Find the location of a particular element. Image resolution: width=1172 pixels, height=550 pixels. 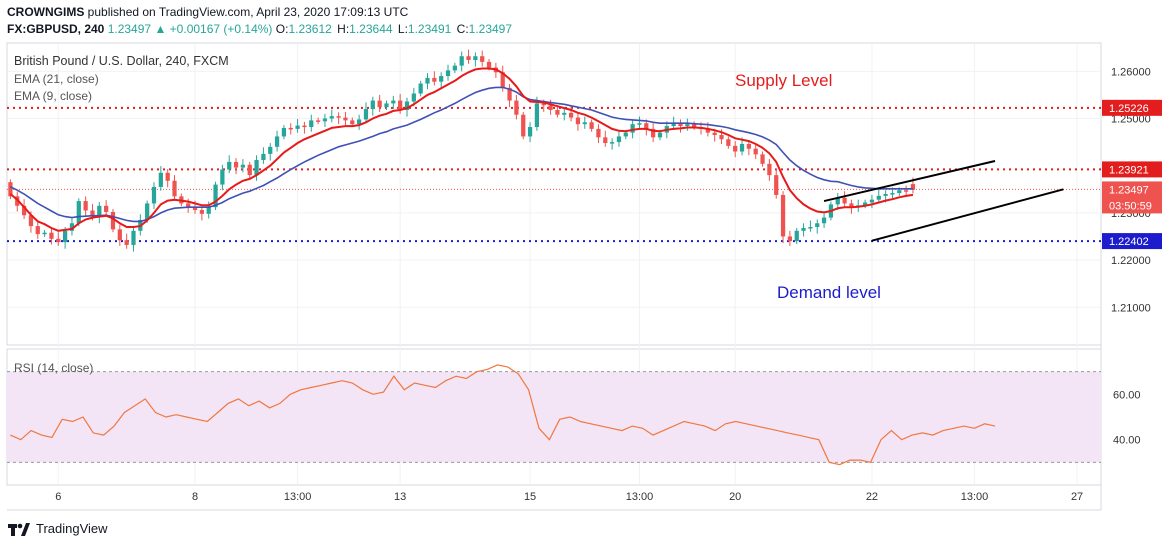

ohlc-low: 1.23491 is located at coordinates (429, 29).